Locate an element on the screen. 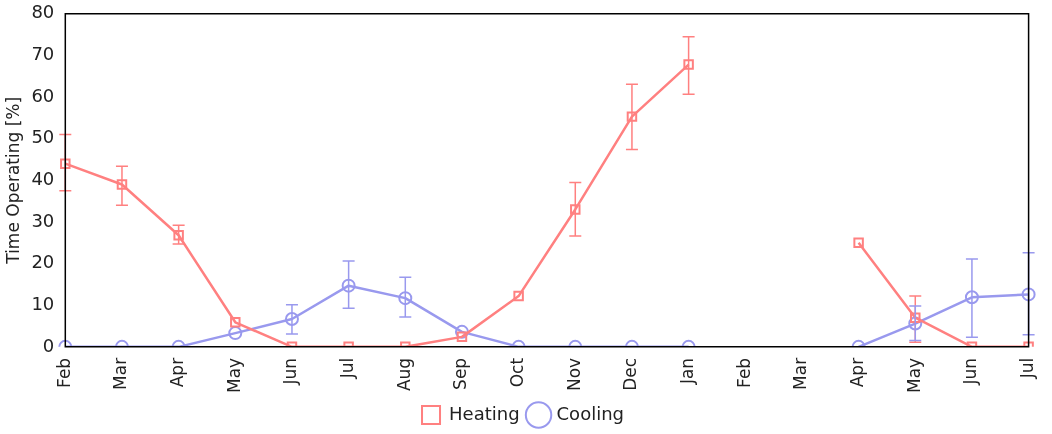 This screenshot has width=1052, height=434. legend-label: Heating is located at coordinates (484, 413).